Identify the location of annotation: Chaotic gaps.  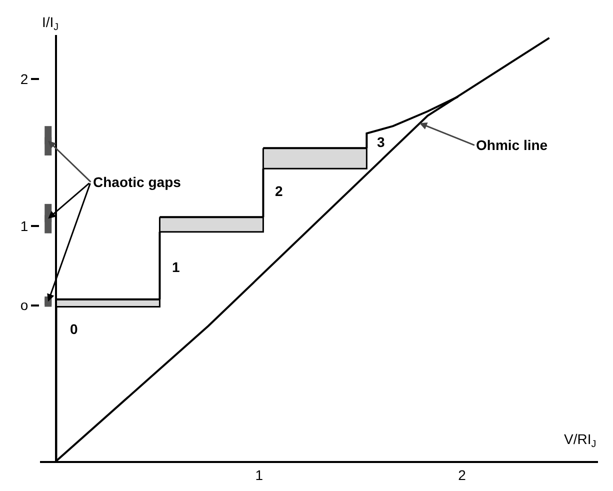
(137, 182).